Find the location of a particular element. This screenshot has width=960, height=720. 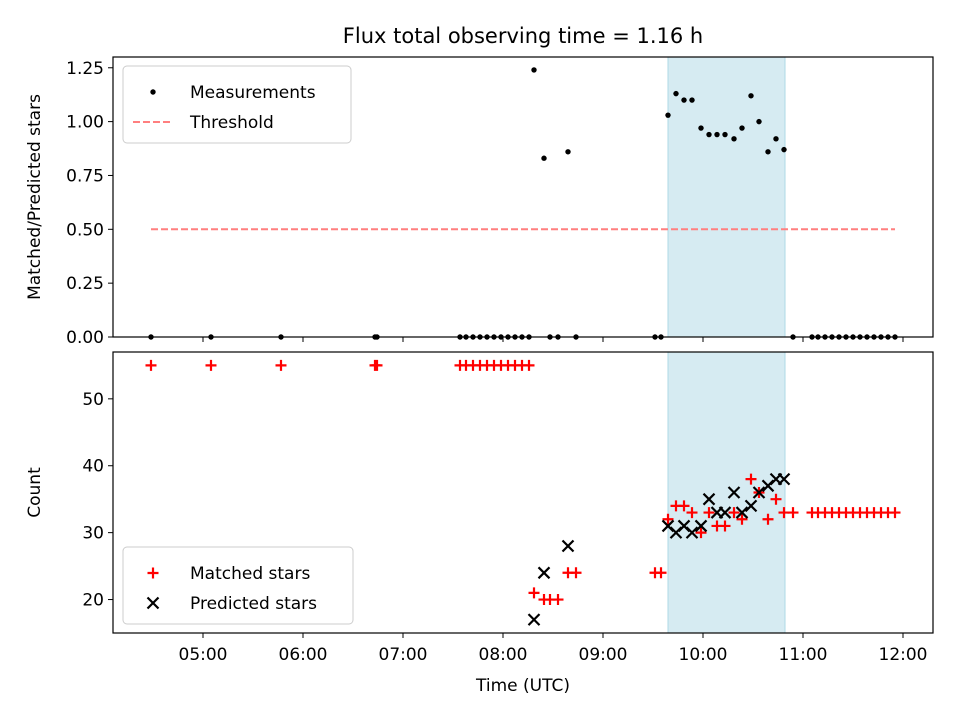

legend-label: Matched stars is located at coordinates (250, 574).